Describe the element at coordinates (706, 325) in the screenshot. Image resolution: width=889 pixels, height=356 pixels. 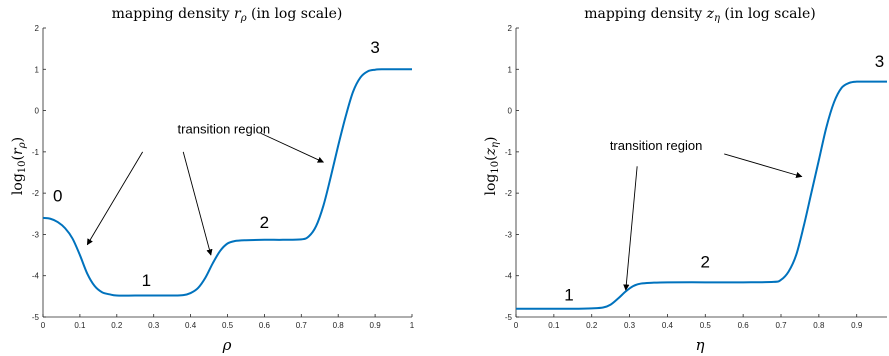
I see `right-x-tick-label: 0.5` at that location.